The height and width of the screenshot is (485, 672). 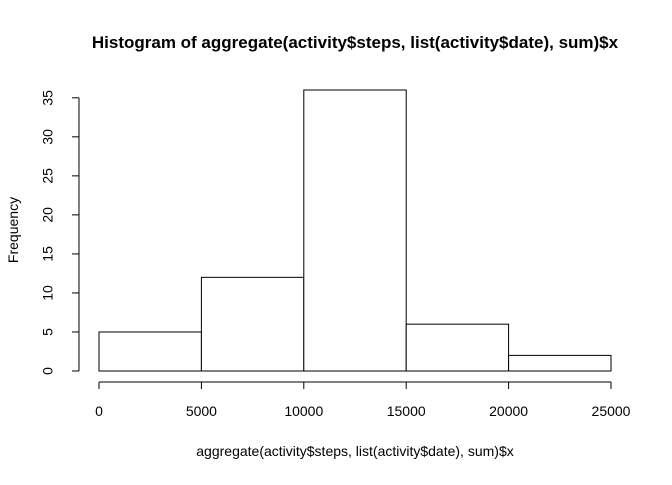 I want to click on y-tick-label: 25, so click(x=48, y=176).